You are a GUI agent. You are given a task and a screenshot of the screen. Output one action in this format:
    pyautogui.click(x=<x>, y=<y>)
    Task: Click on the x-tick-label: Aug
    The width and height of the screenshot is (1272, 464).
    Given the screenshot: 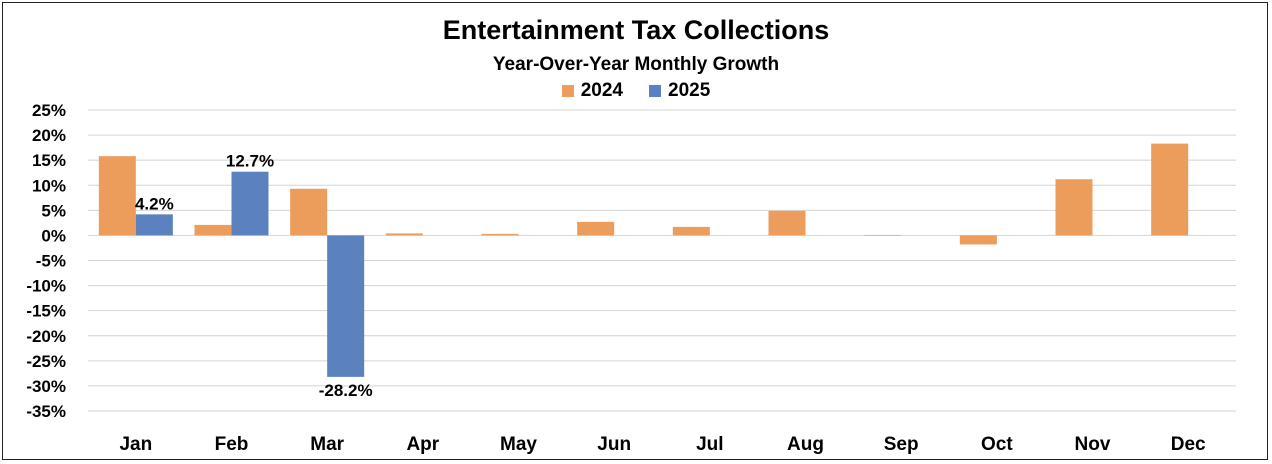 What is the action you would take?
    pyautogui.click(x=805, y=444)
    